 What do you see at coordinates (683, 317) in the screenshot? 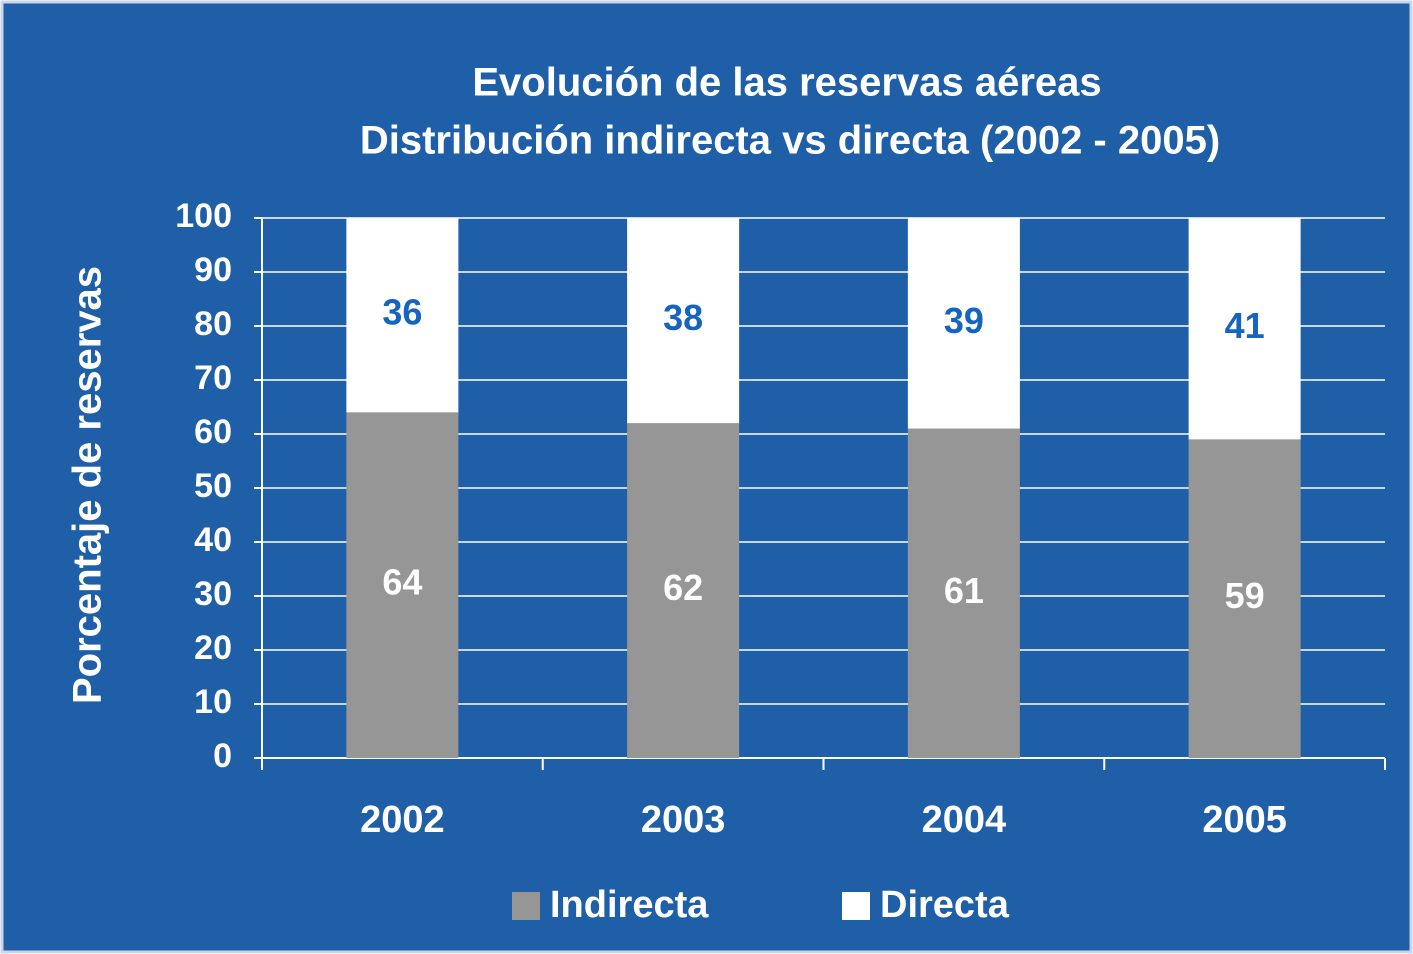
I see `data-label: 38` at bounding box center [683, 317].